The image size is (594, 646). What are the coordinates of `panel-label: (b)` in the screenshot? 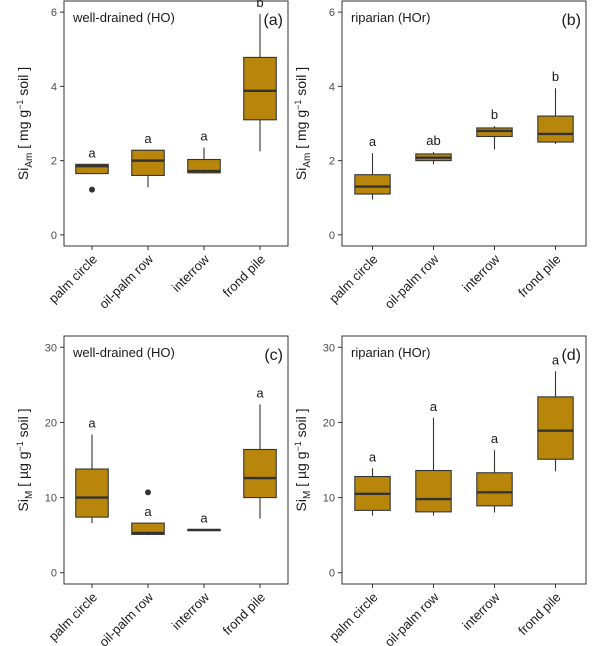 It's located at (571, 20).